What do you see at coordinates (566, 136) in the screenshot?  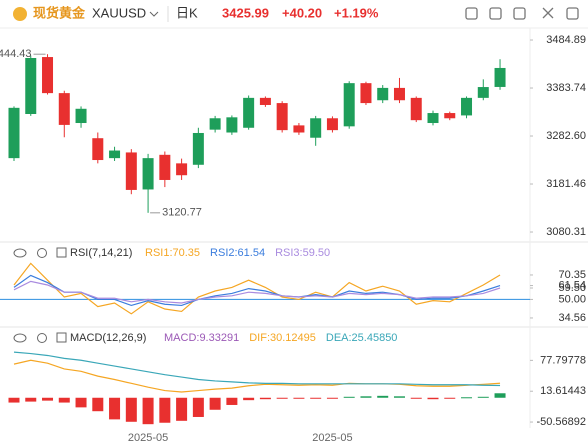 I see `y-tick-label: 3282.60` at bounding box center [566, 136].